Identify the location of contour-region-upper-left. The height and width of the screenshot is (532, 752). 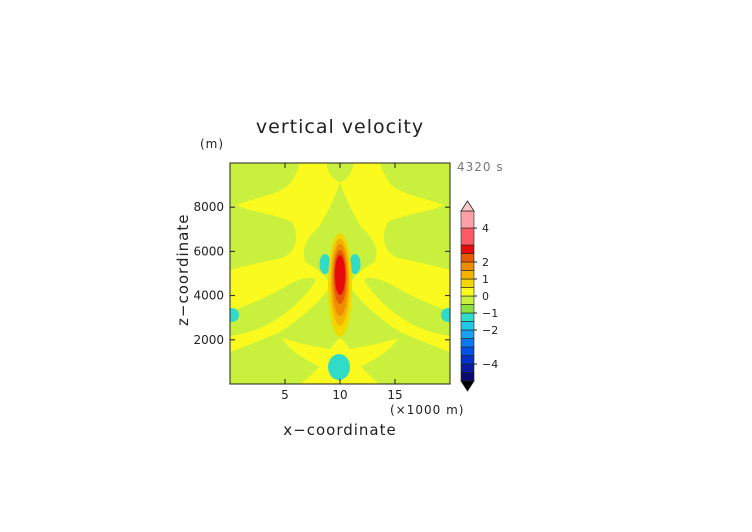
(265, 216).